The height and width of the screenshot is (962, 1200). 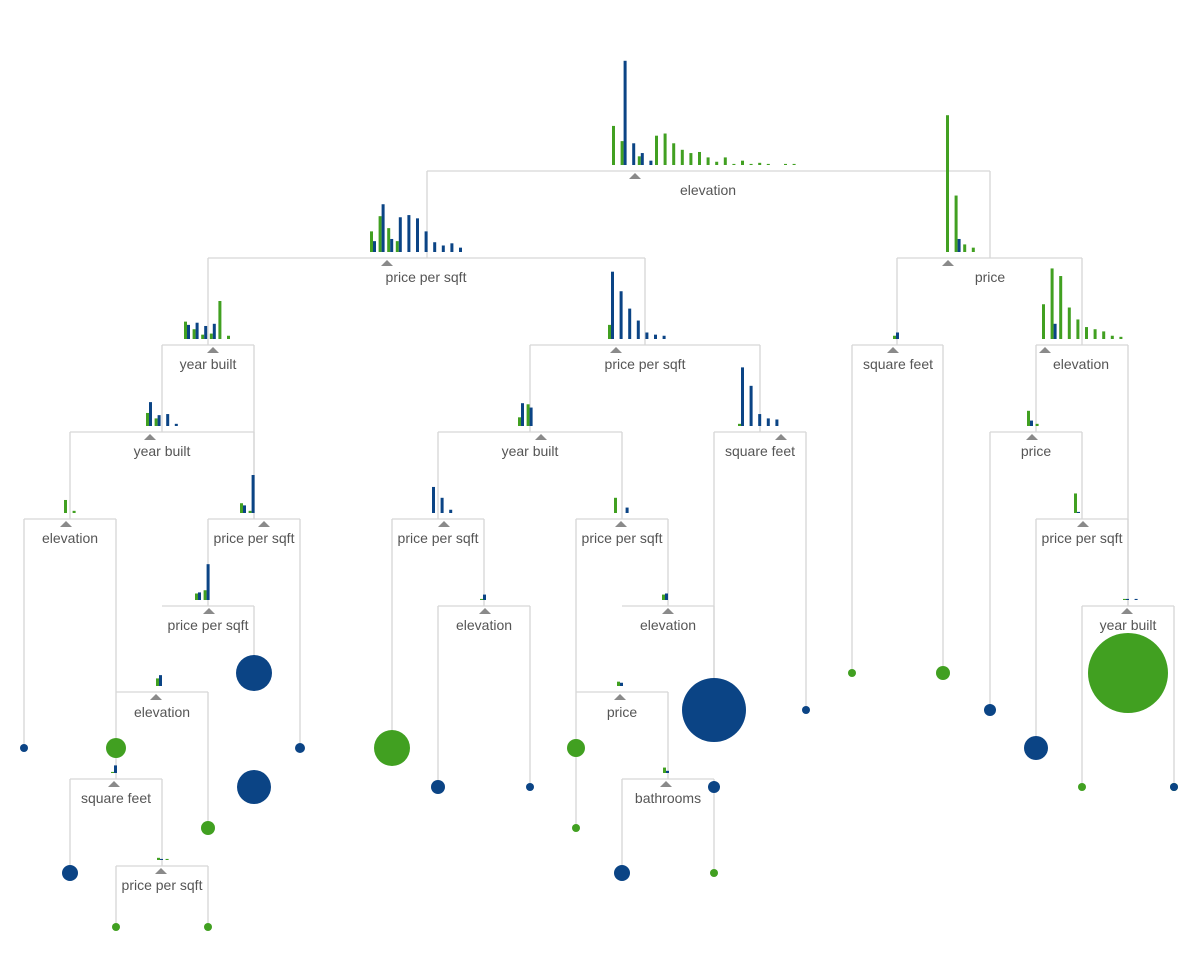 What do you see at coordinates (162, 414) in the screenshot?
I see `node-histogram-year-built` at bounding box center [162, 414].